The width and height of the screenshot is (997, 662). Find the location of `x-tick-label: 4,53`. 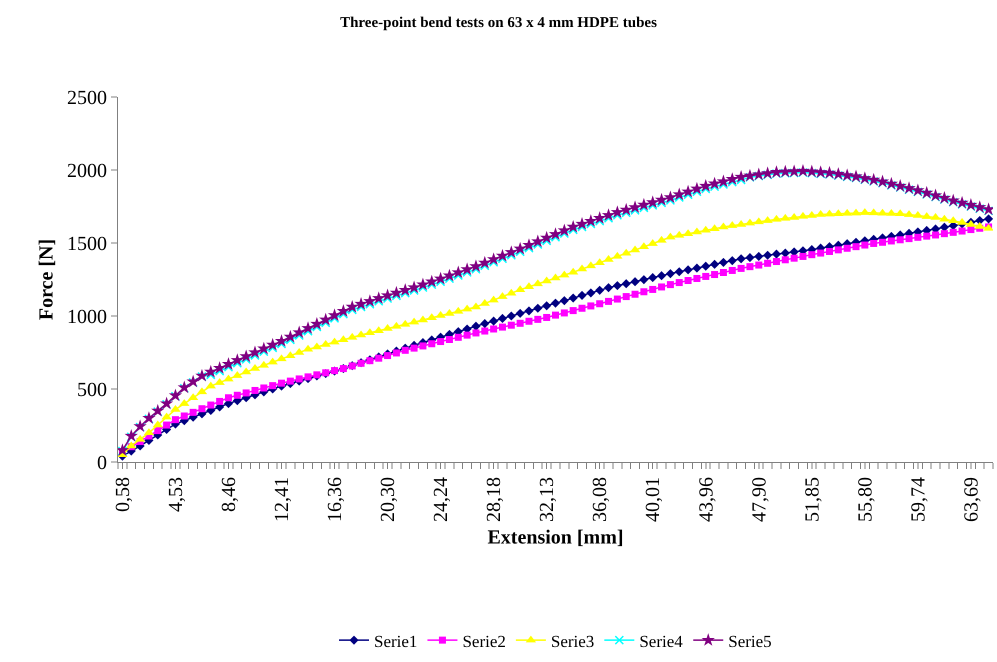

x-tick-label: 4,53 is located at coordinates (175, 494).